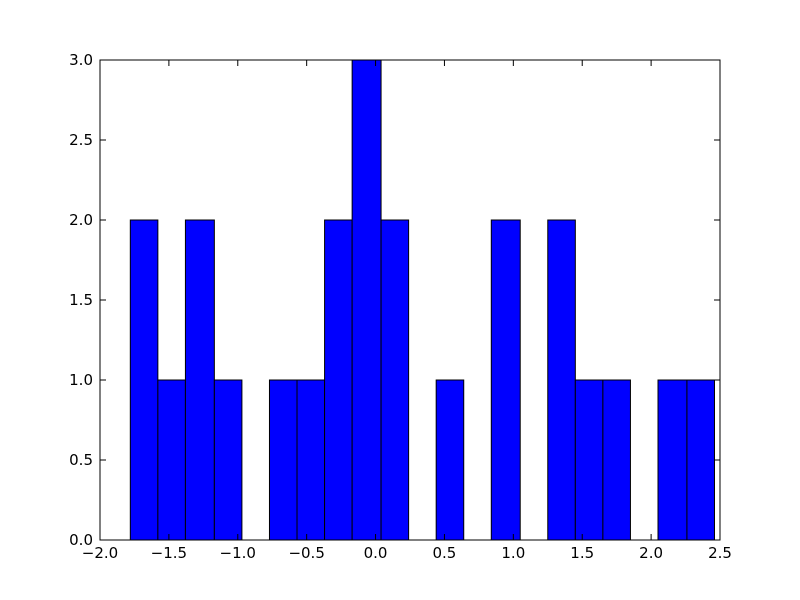  I want to click on x-tick-label: 2.5, so click(720, 553).